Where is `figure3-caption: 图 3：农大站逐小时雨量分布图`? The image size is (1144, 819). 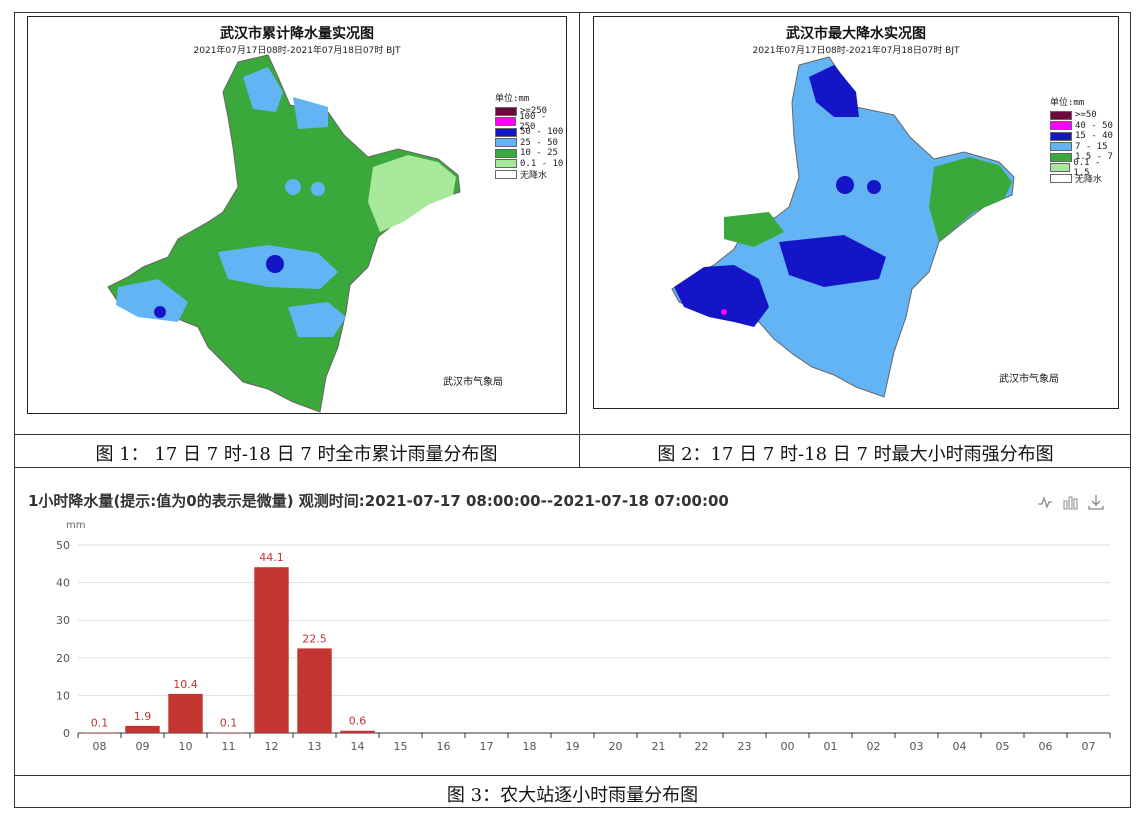
figure3-caption: 图 3：农大站逐小时雨量分布图 is located at coordinates (572, 795).